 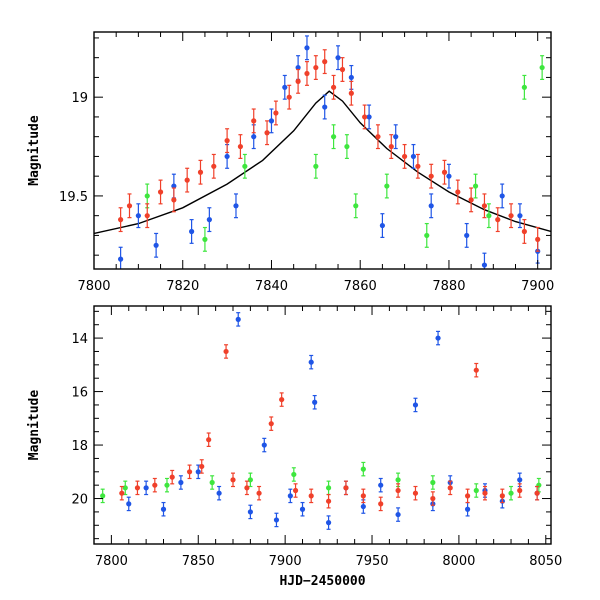 What do you see at coordinates (537, 286) in the screenshot?
I see `x-tick-label: 7900` at bounding box center [537, 286].